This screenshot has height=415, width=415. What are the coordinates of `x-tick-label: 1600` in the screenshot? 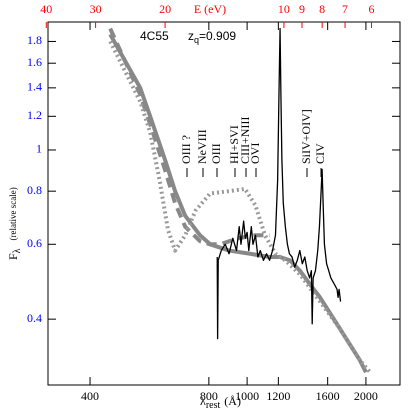 It's located at (328, 396).